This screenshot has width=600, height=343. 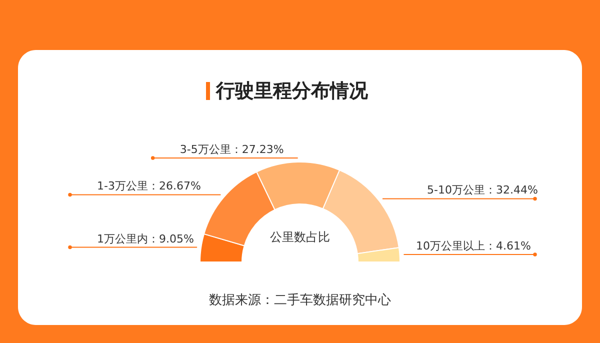 What do you see at coordinates (257, 149) in the screenshot?
I see `data-label: ：27.23%` at bounding box center [257, 149].